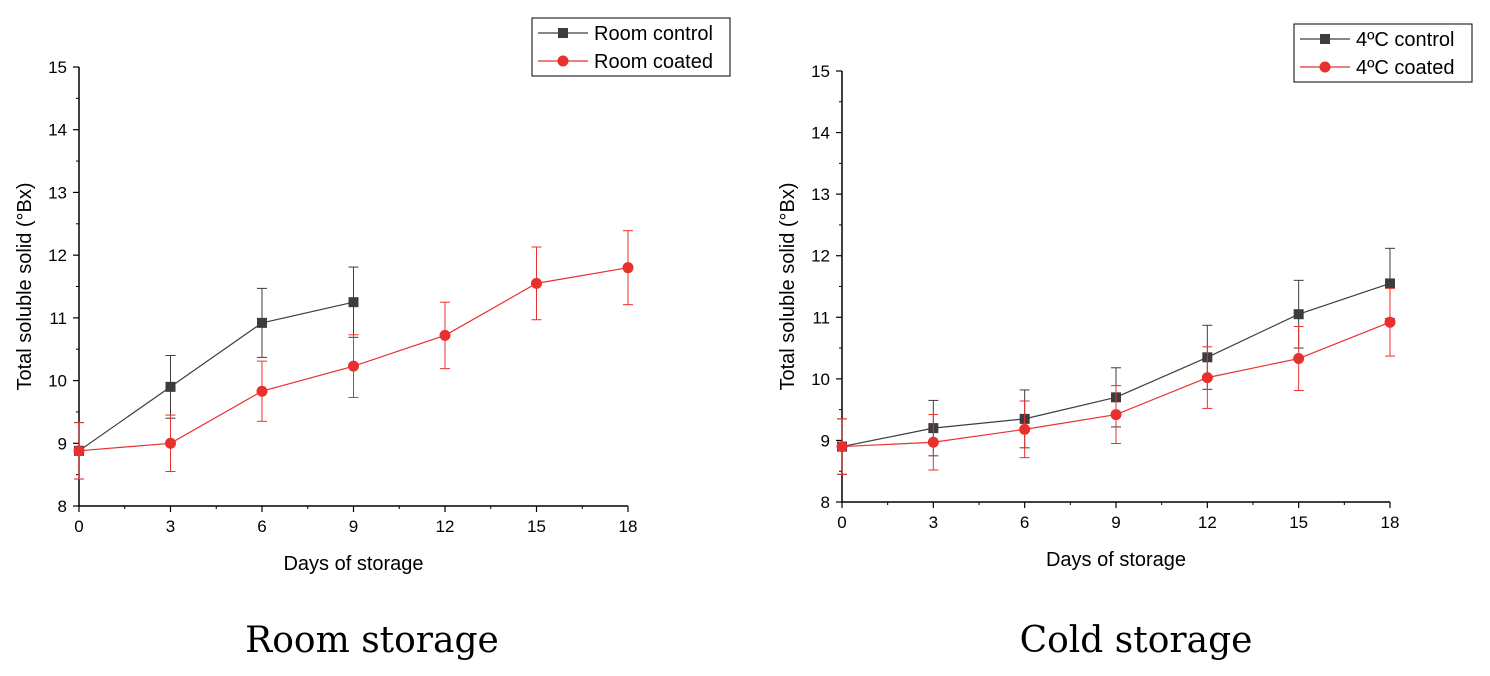 The height and width of the screenshot is (676, 1490). What do you see at coordinates (1405, 40) in the screenshot?
I see `legend-label-control: 4ºC control` at bounding box center [1405, 40].